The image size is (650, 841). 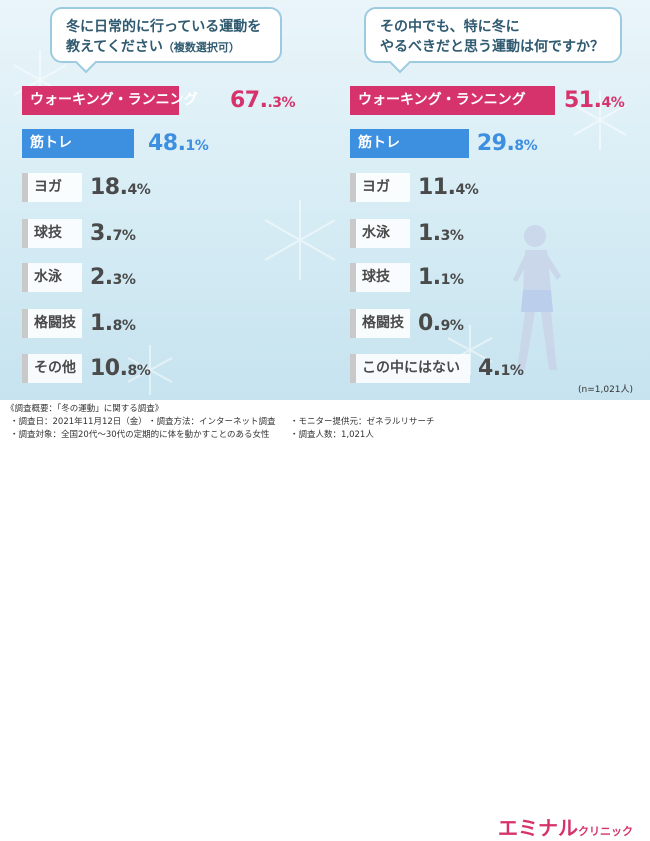 What do you see at coordinates (537, 297) in the screenshot?
I see `runner-illustration` at bounding box center [537, 297].